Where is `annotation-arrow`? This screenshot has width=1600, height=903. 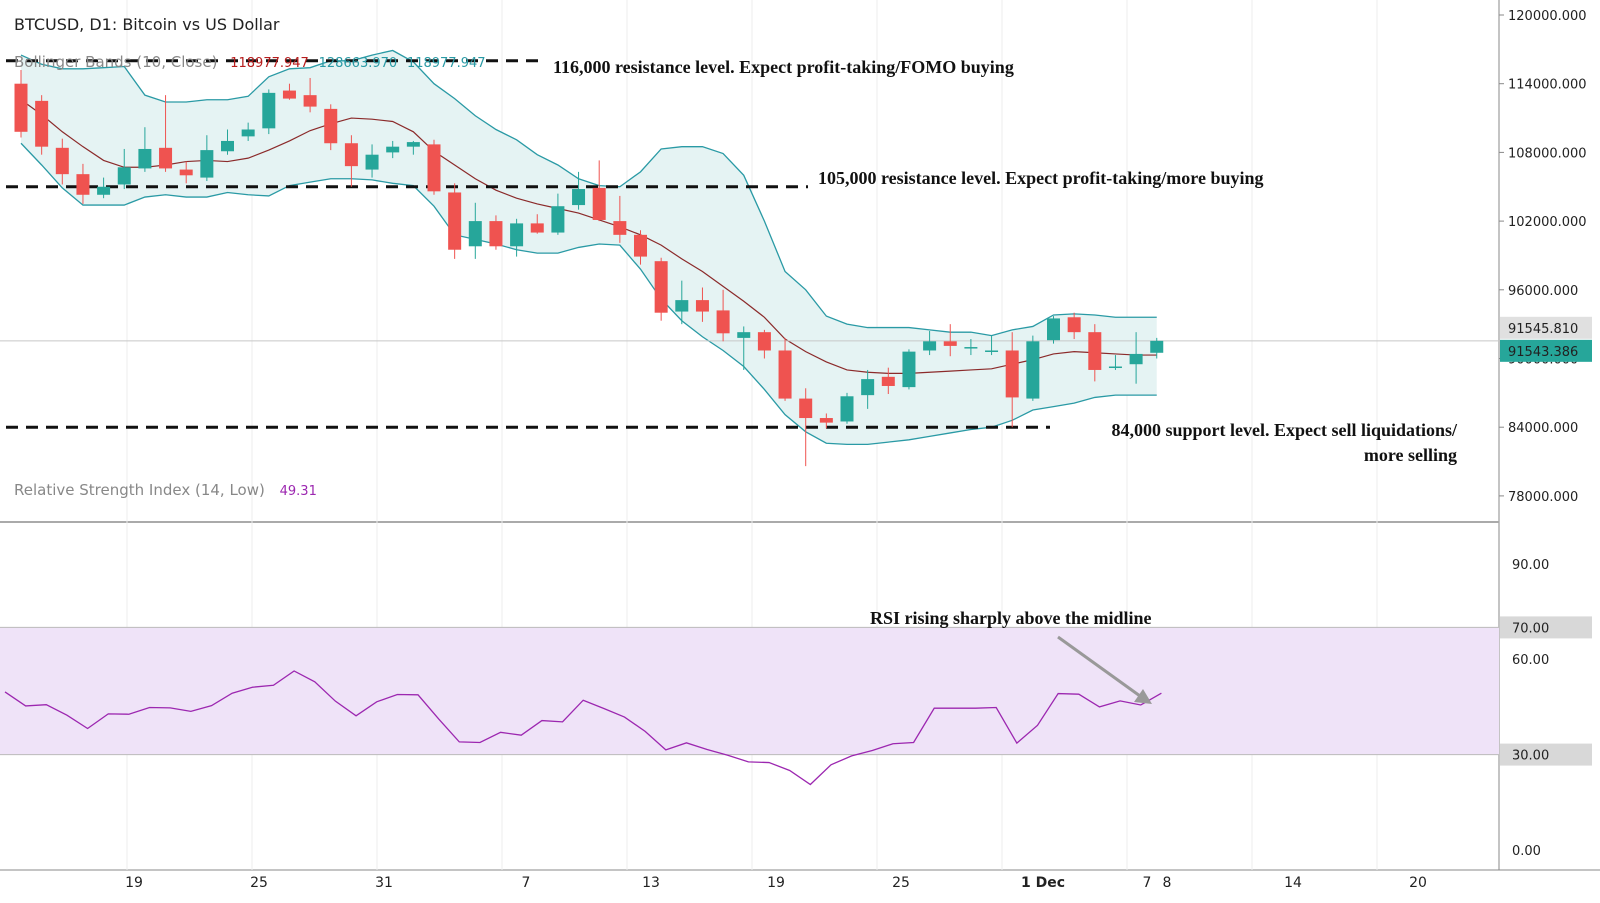 annotation-arrow is located at coordinates (1104, 669).